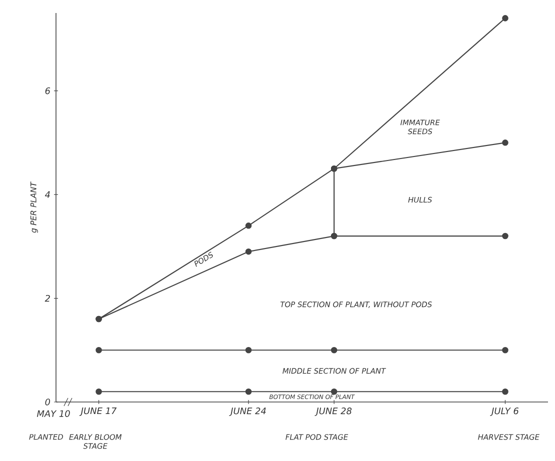  What do you see at coordinates (47, 402) in the screenshot?
I see `y-tick-label: 0` at bounding box center [47, 402].